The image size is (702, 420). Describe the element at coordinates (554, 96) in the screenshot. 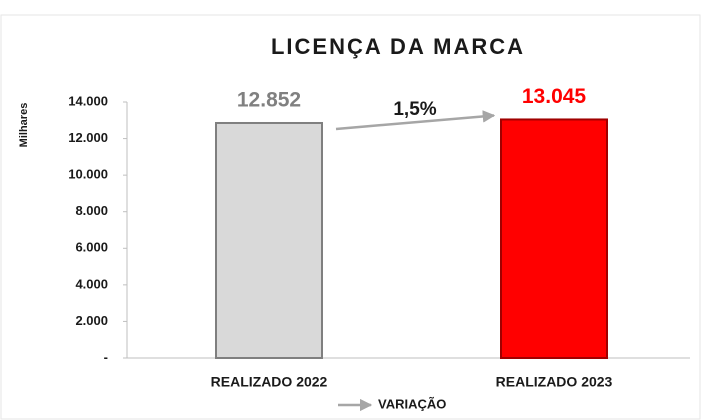

I see `value-label: 13.045` at that location.